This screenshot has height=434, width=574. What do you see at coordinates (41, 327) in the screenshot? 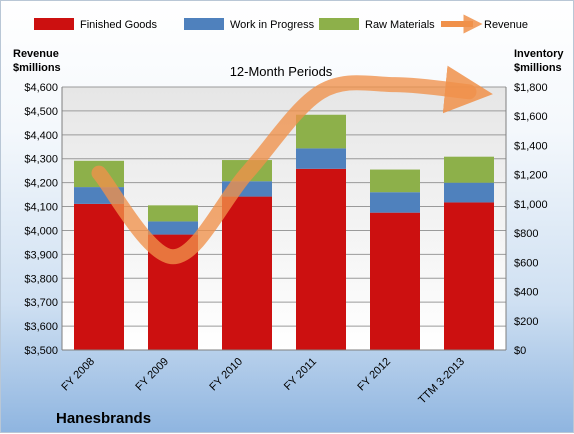
I see `left-tick-label: $3,600` at bounding box center [41, 327].